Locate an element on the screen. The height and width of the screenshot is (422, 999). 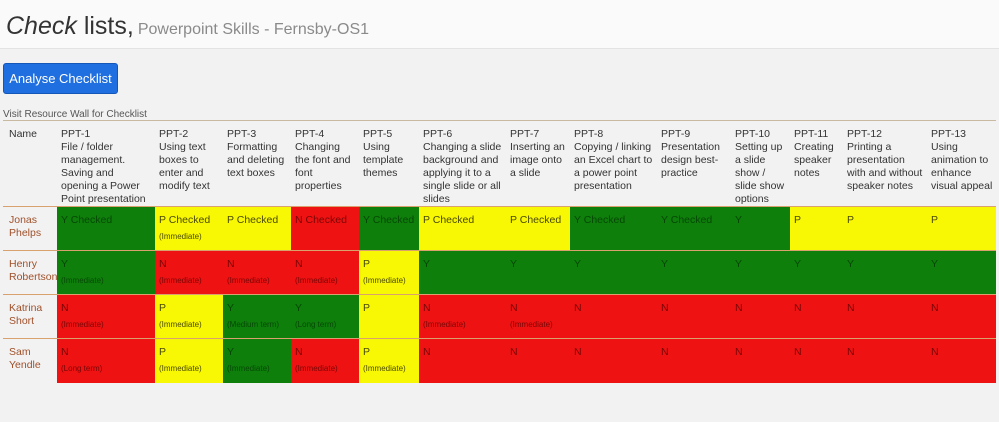
analyse-checklist-button: Analyse Checklist is located at coordinates (60, 78).